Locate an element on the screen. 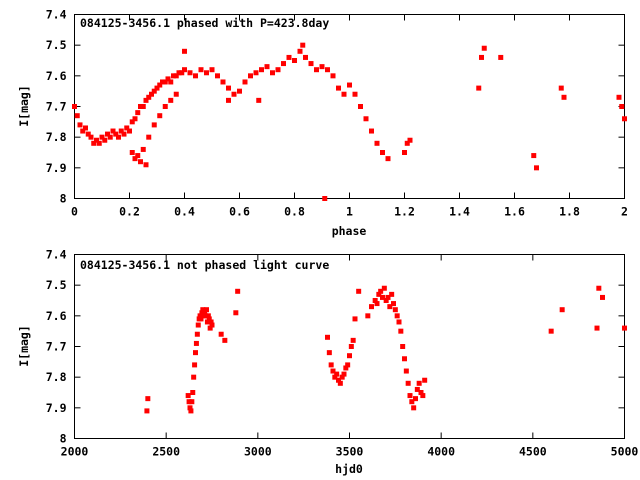 The width and height of the screenshot is (640, 480). x-tick-label: 3500 is located at coordinates (350, 452).